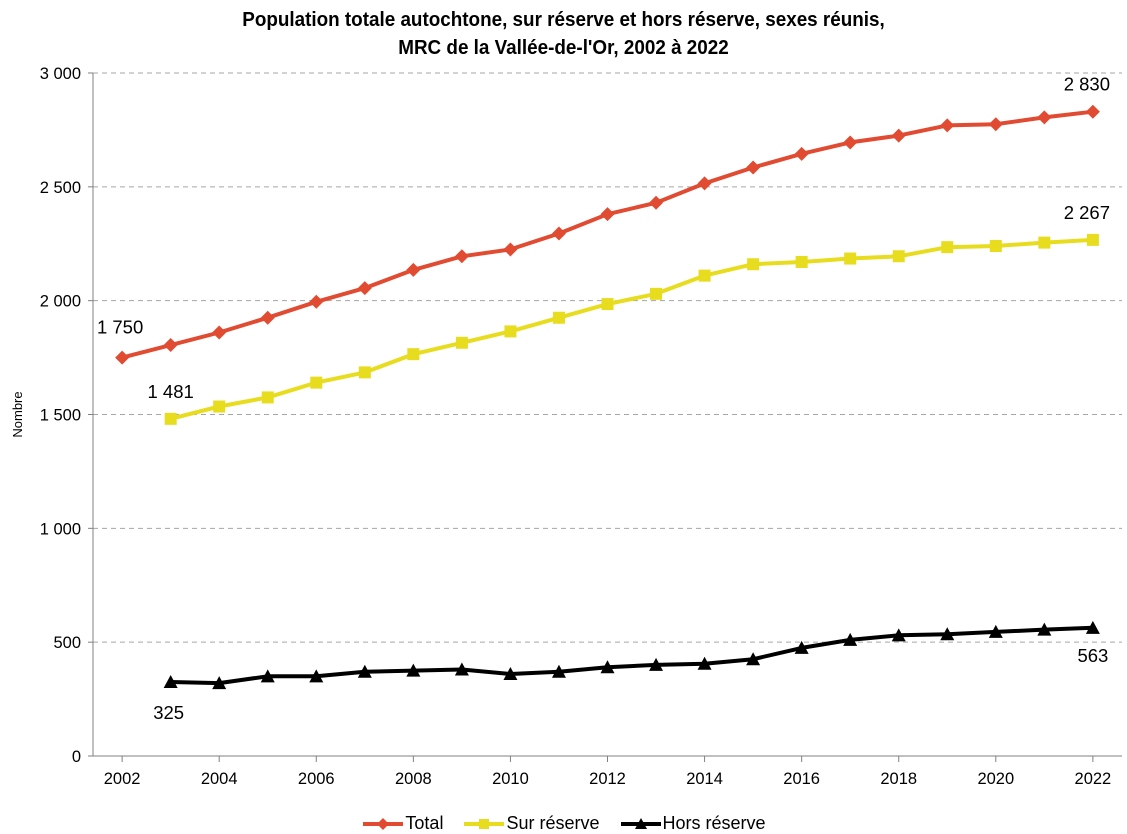 The image size is (1127, 834). What do you see at coordinates (553, 823) in the screenshot?
I see `legend-label-sur-reserve: Sur réserve` at bounding box center [553, 823].